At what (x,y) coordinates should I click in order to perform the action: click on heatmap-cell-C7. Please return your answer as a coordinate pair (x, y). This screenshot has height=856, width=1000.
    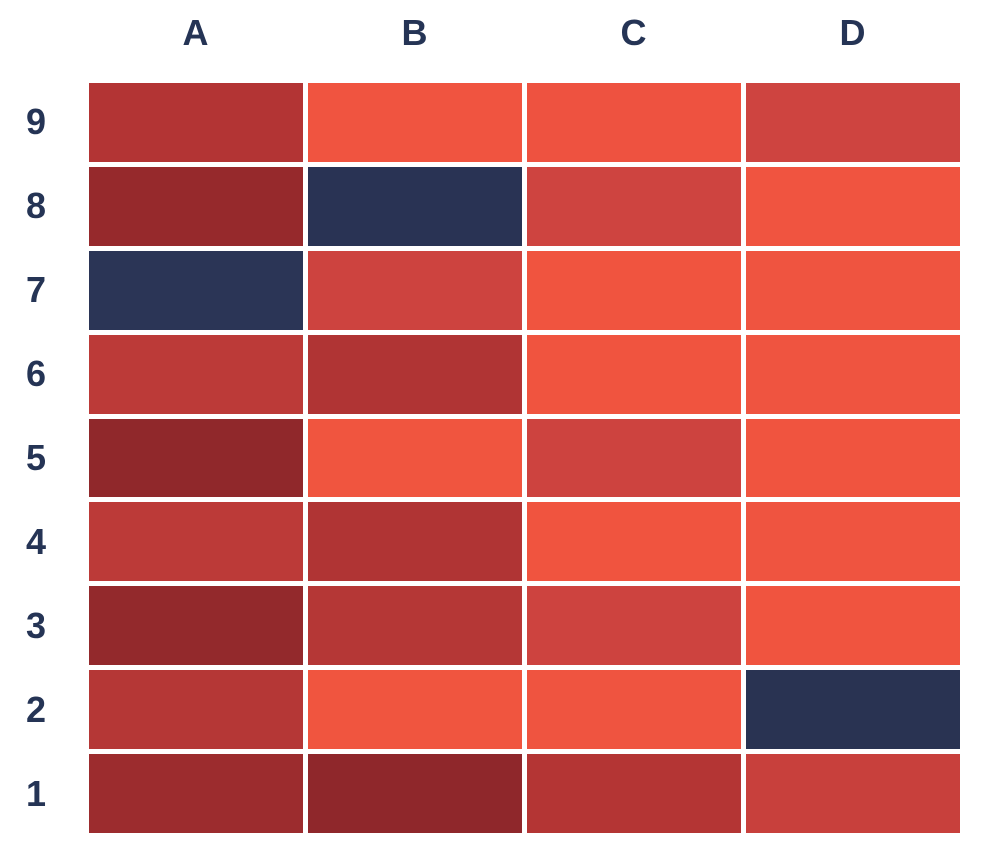
    Looking at the image, I should click on (634, 290).